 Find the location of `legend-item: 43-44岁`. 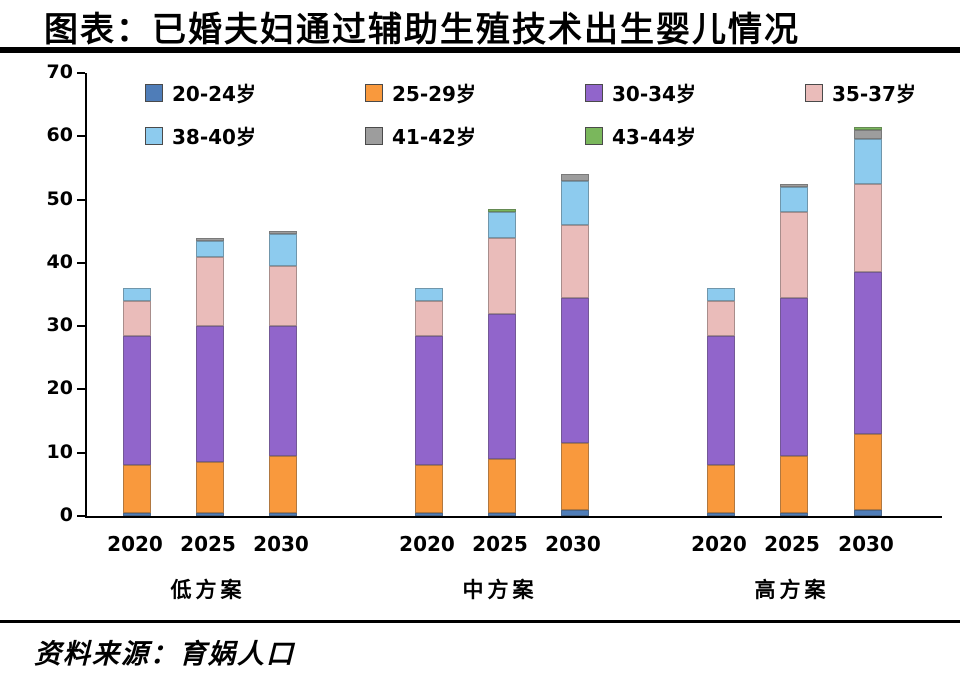

legend-item: 43-44岁 is located at coordinates (695, 135).